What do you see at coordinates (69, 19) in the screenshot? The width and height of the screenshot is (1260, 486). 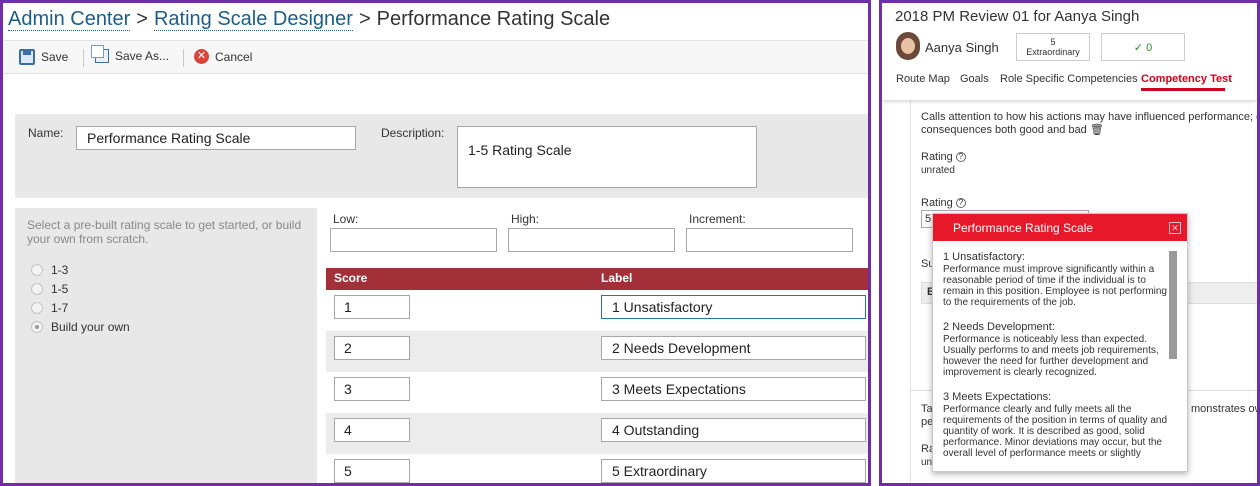 I see `breadcrumb-admin-center: Admin Center` at bounding box center [69, 19].